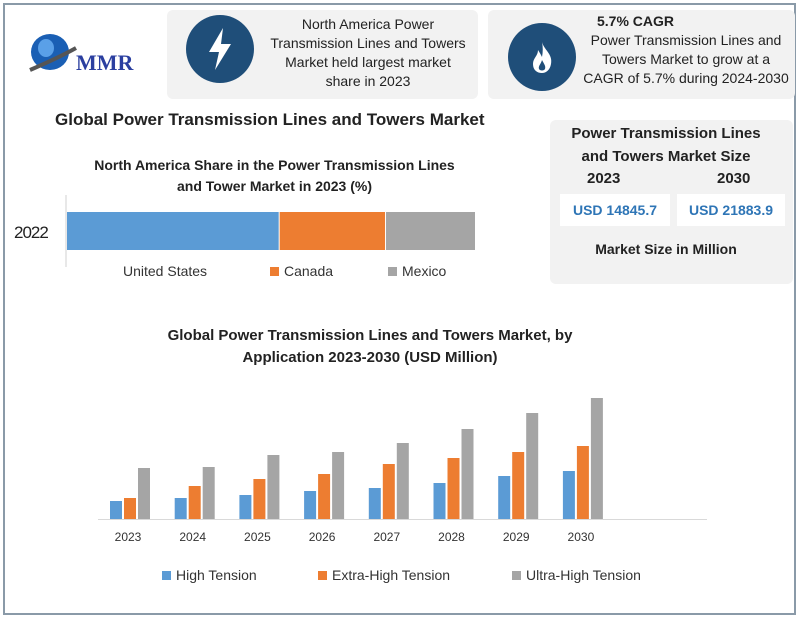  What do you see at coordinates (734, 178) in the screenshot?
I see `year-2030: 2030` at bounding box center [734, 178].